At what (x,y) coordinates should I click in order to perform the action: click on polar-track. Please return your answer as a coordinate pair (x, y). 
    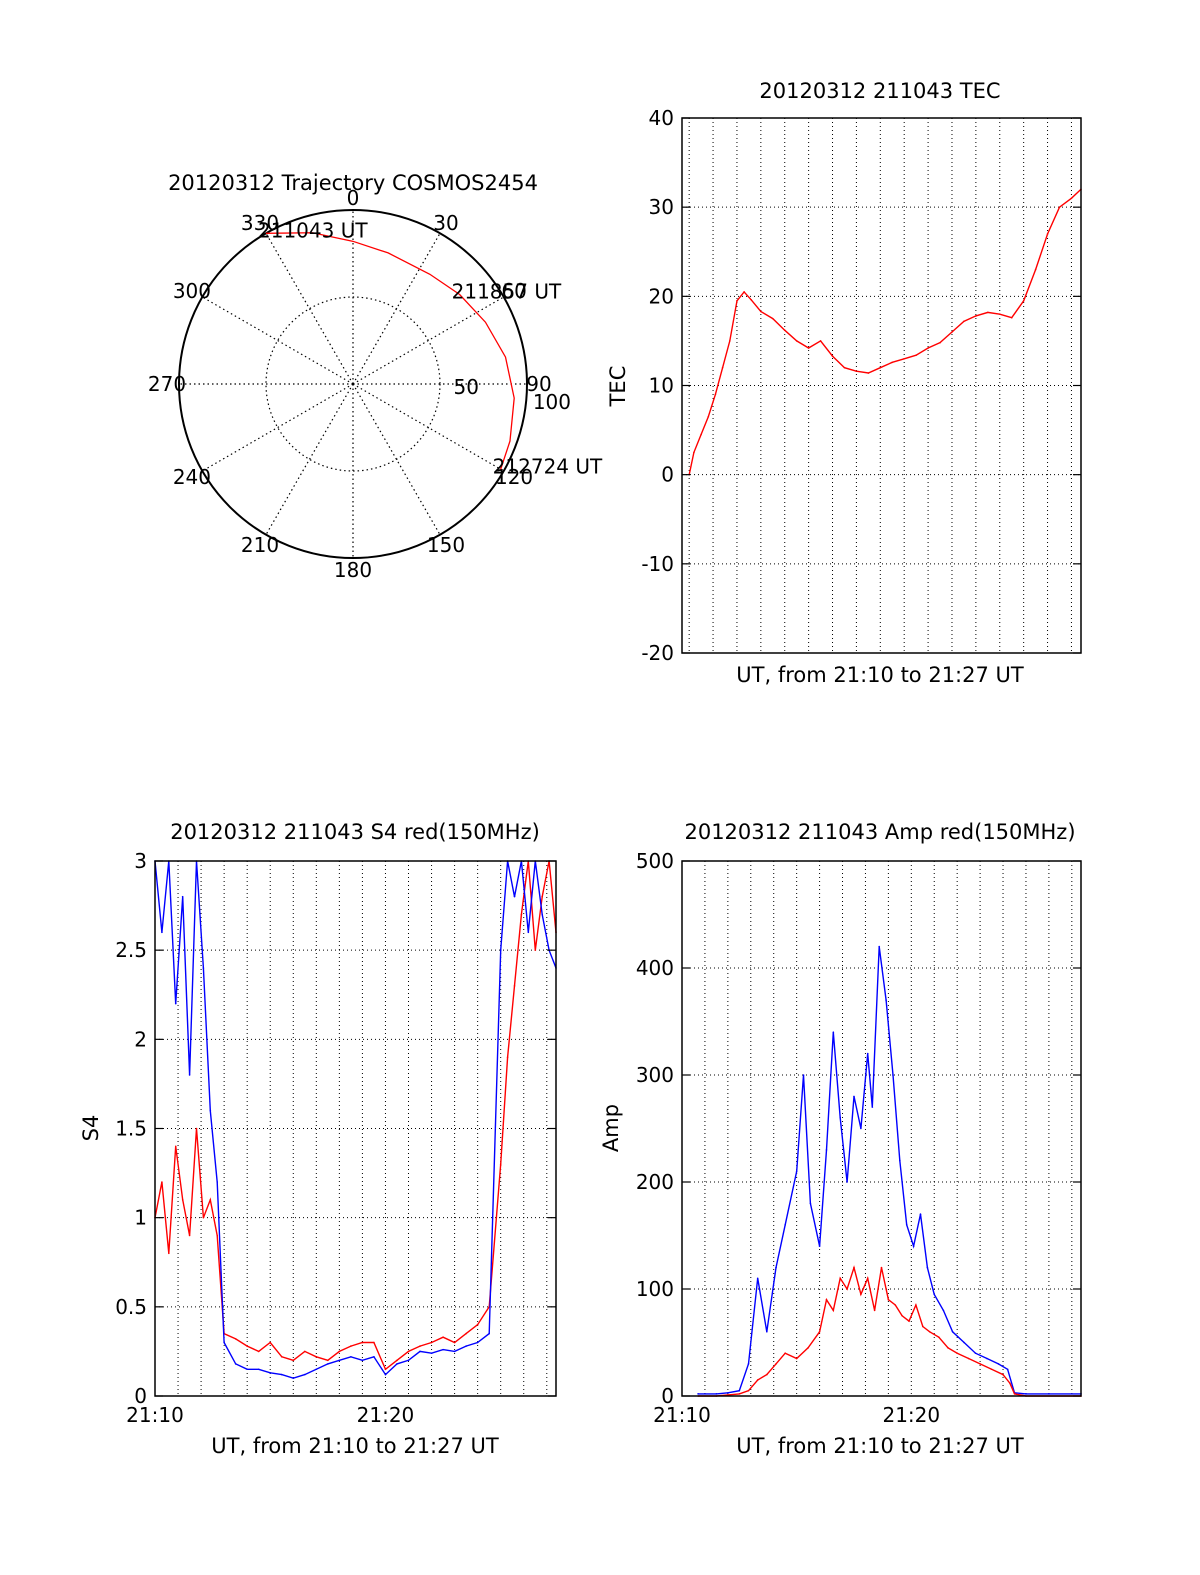
    Looking at the image, I should click on (390, 351).